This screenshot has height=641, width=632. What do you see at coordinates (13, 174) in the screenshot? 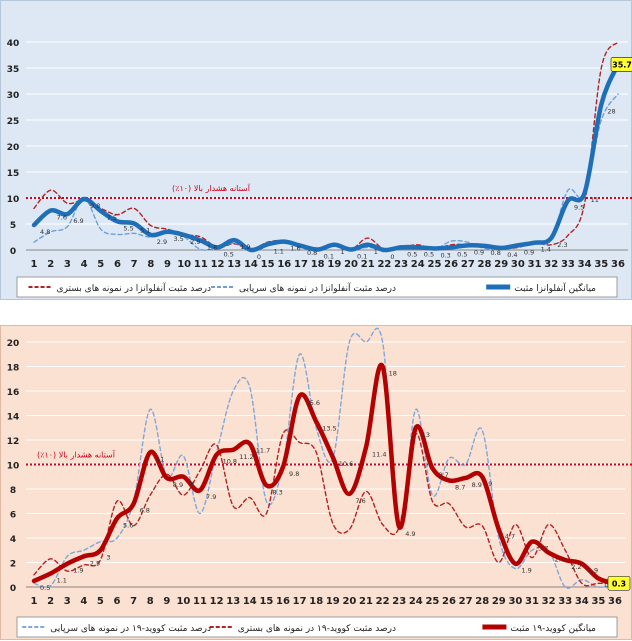
I see `y-tick-label: 15` at bounding box center [13, 174].